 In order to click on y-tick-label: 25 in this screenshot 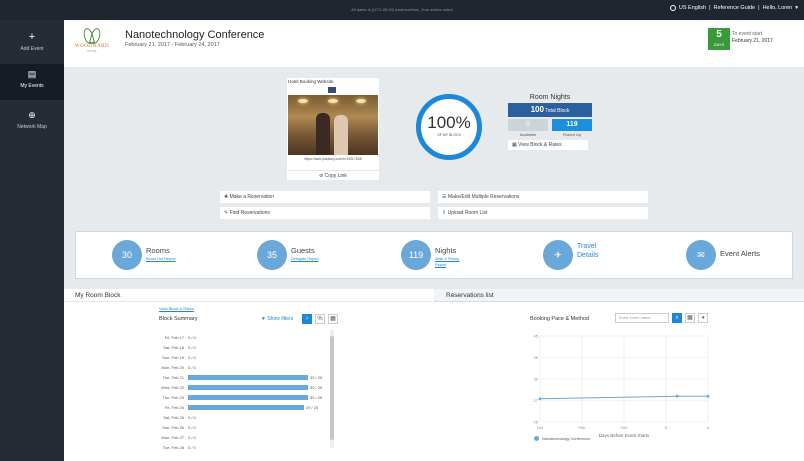, I will do `click(536, 422)`.